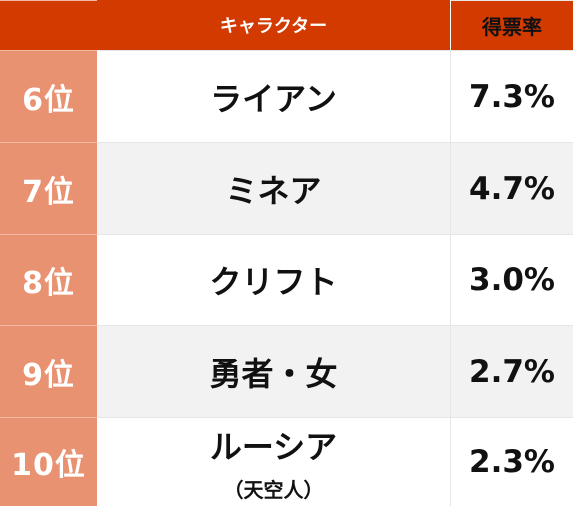  I want to click on character-name-cell: ルーシア （天空人）, so click(273, 461).